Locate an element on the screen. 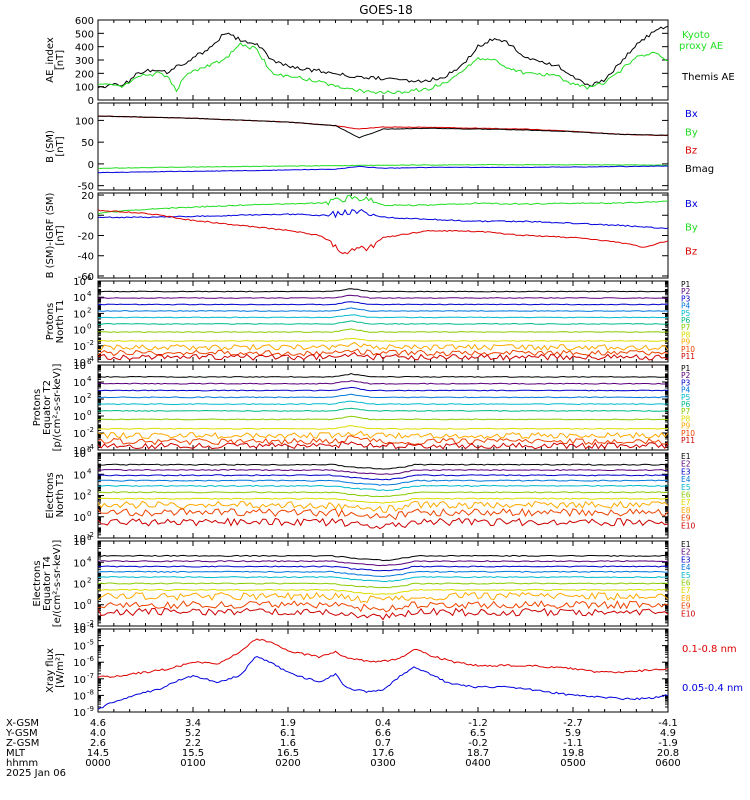 The height and width of the screenshot is (800, 750). x-cell: 2.6 is located at coordinates (98, 743).